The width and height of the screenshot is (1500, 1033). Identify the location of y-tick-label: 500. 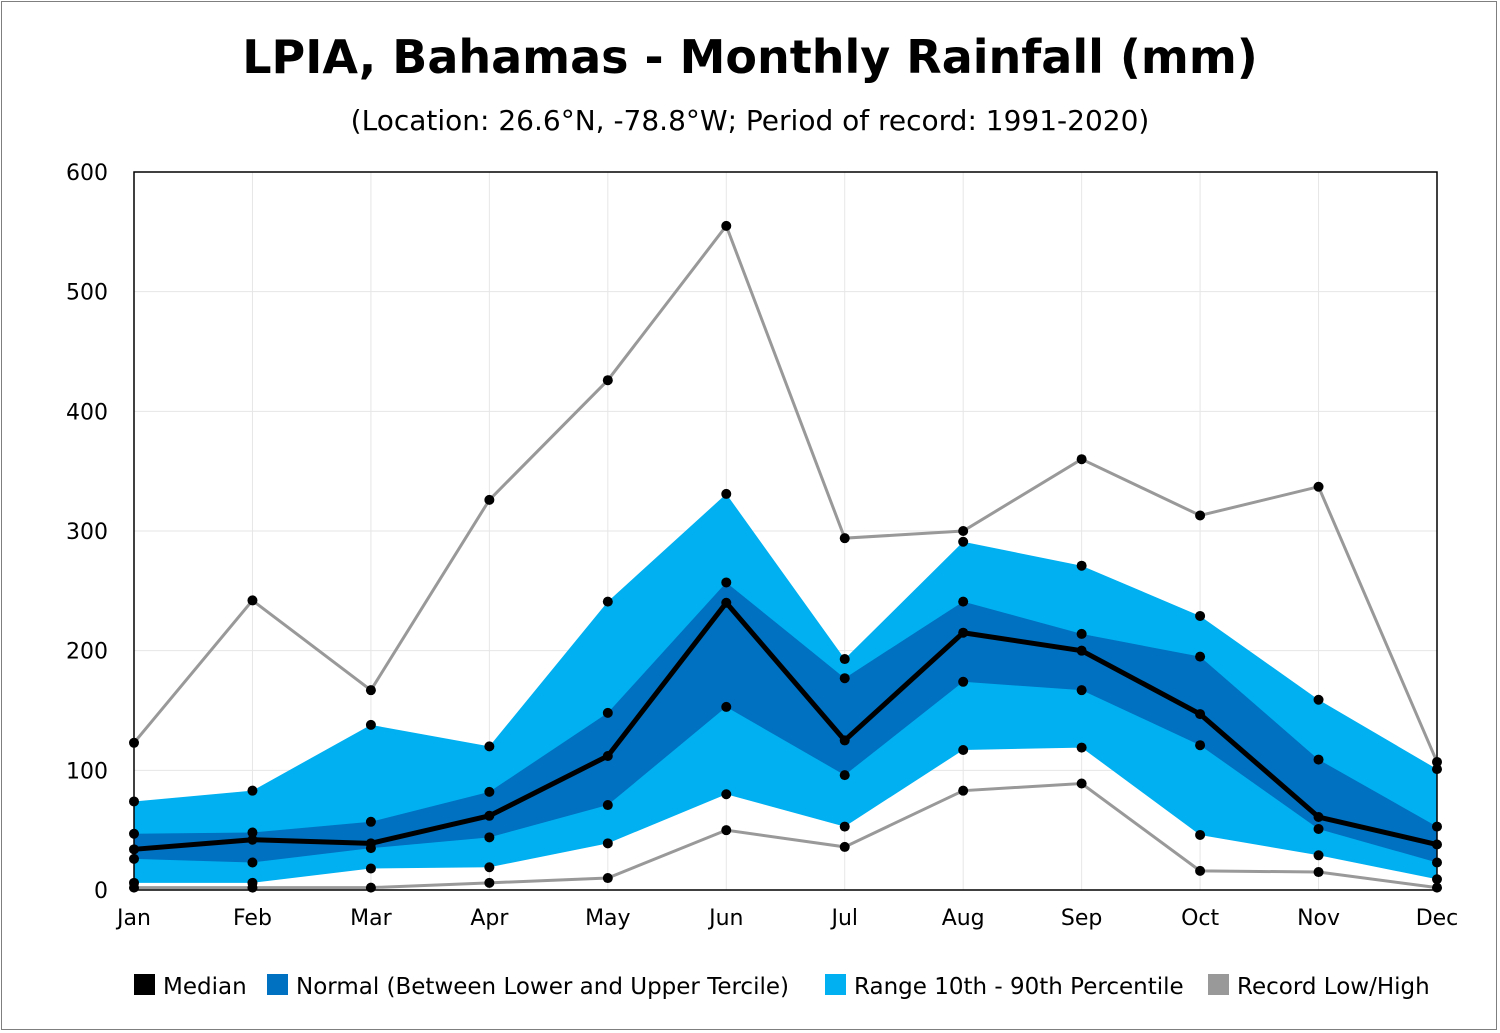
(87, 293).